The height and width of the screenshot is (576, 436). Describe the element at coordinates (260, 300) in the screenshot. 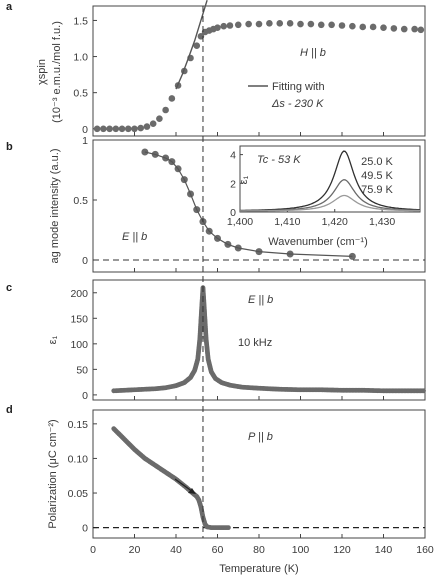

I see `panel-c-field-annotation: E || b` at that location.